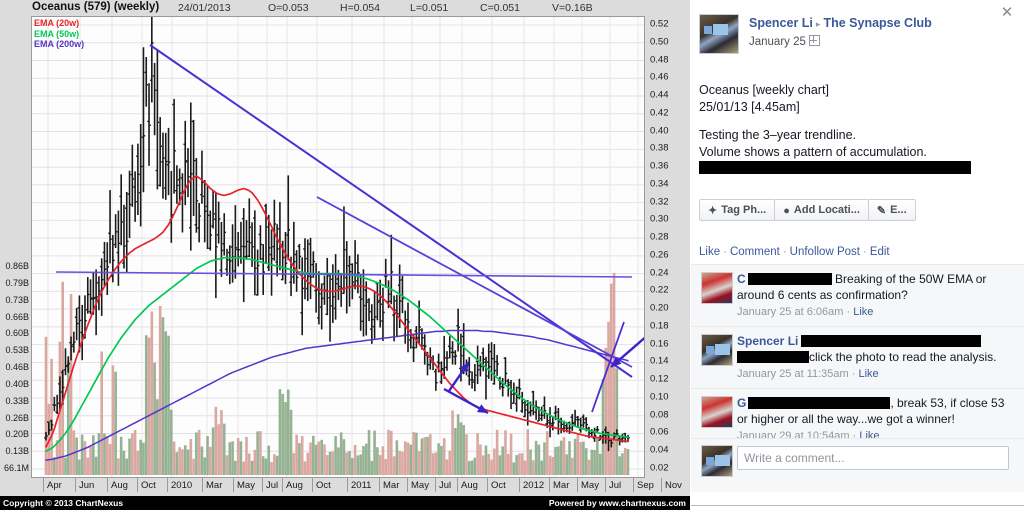  I want to click on action-sep-2: ·, so click(784, 252).